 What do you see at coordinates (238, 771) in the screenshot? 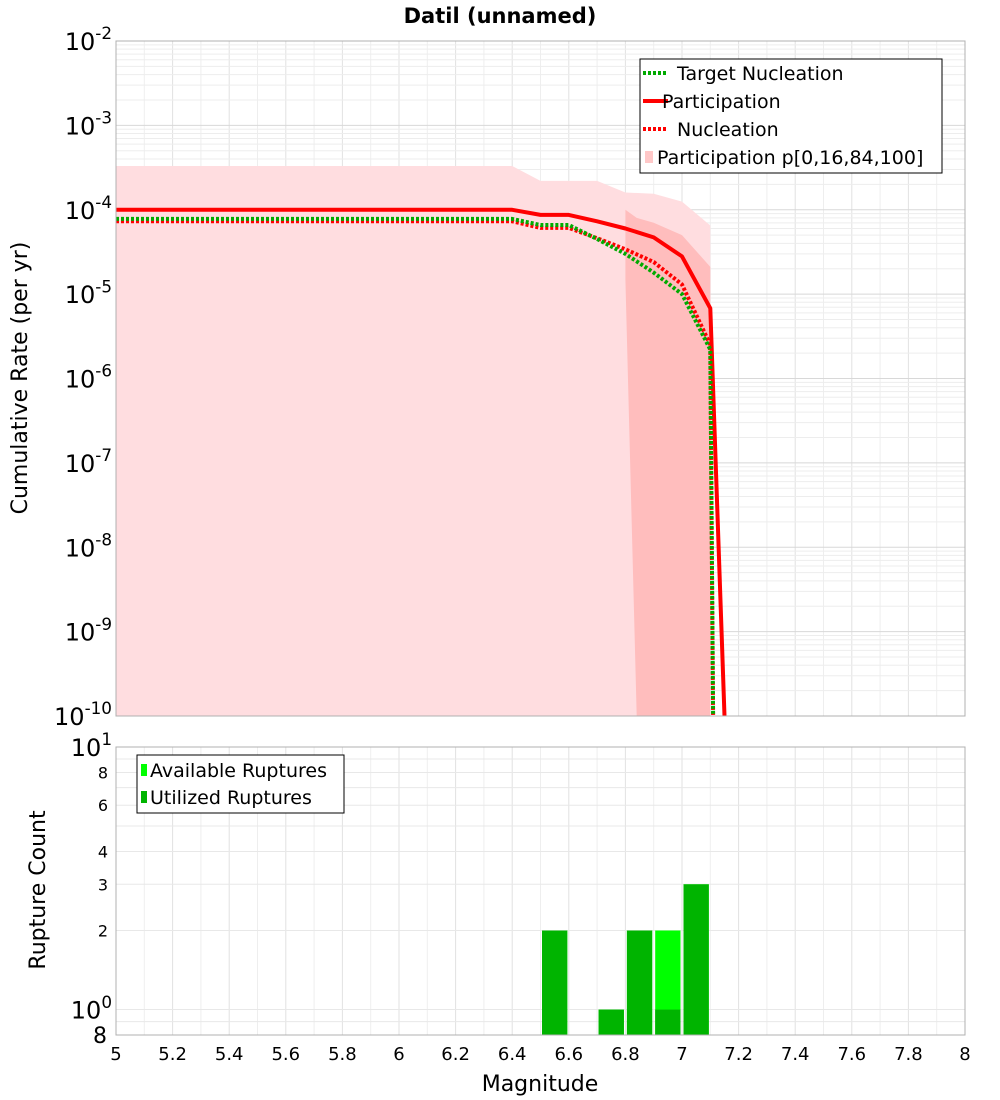
I see `legend-label: Available Ruptures` at bounding box center [238, 771].